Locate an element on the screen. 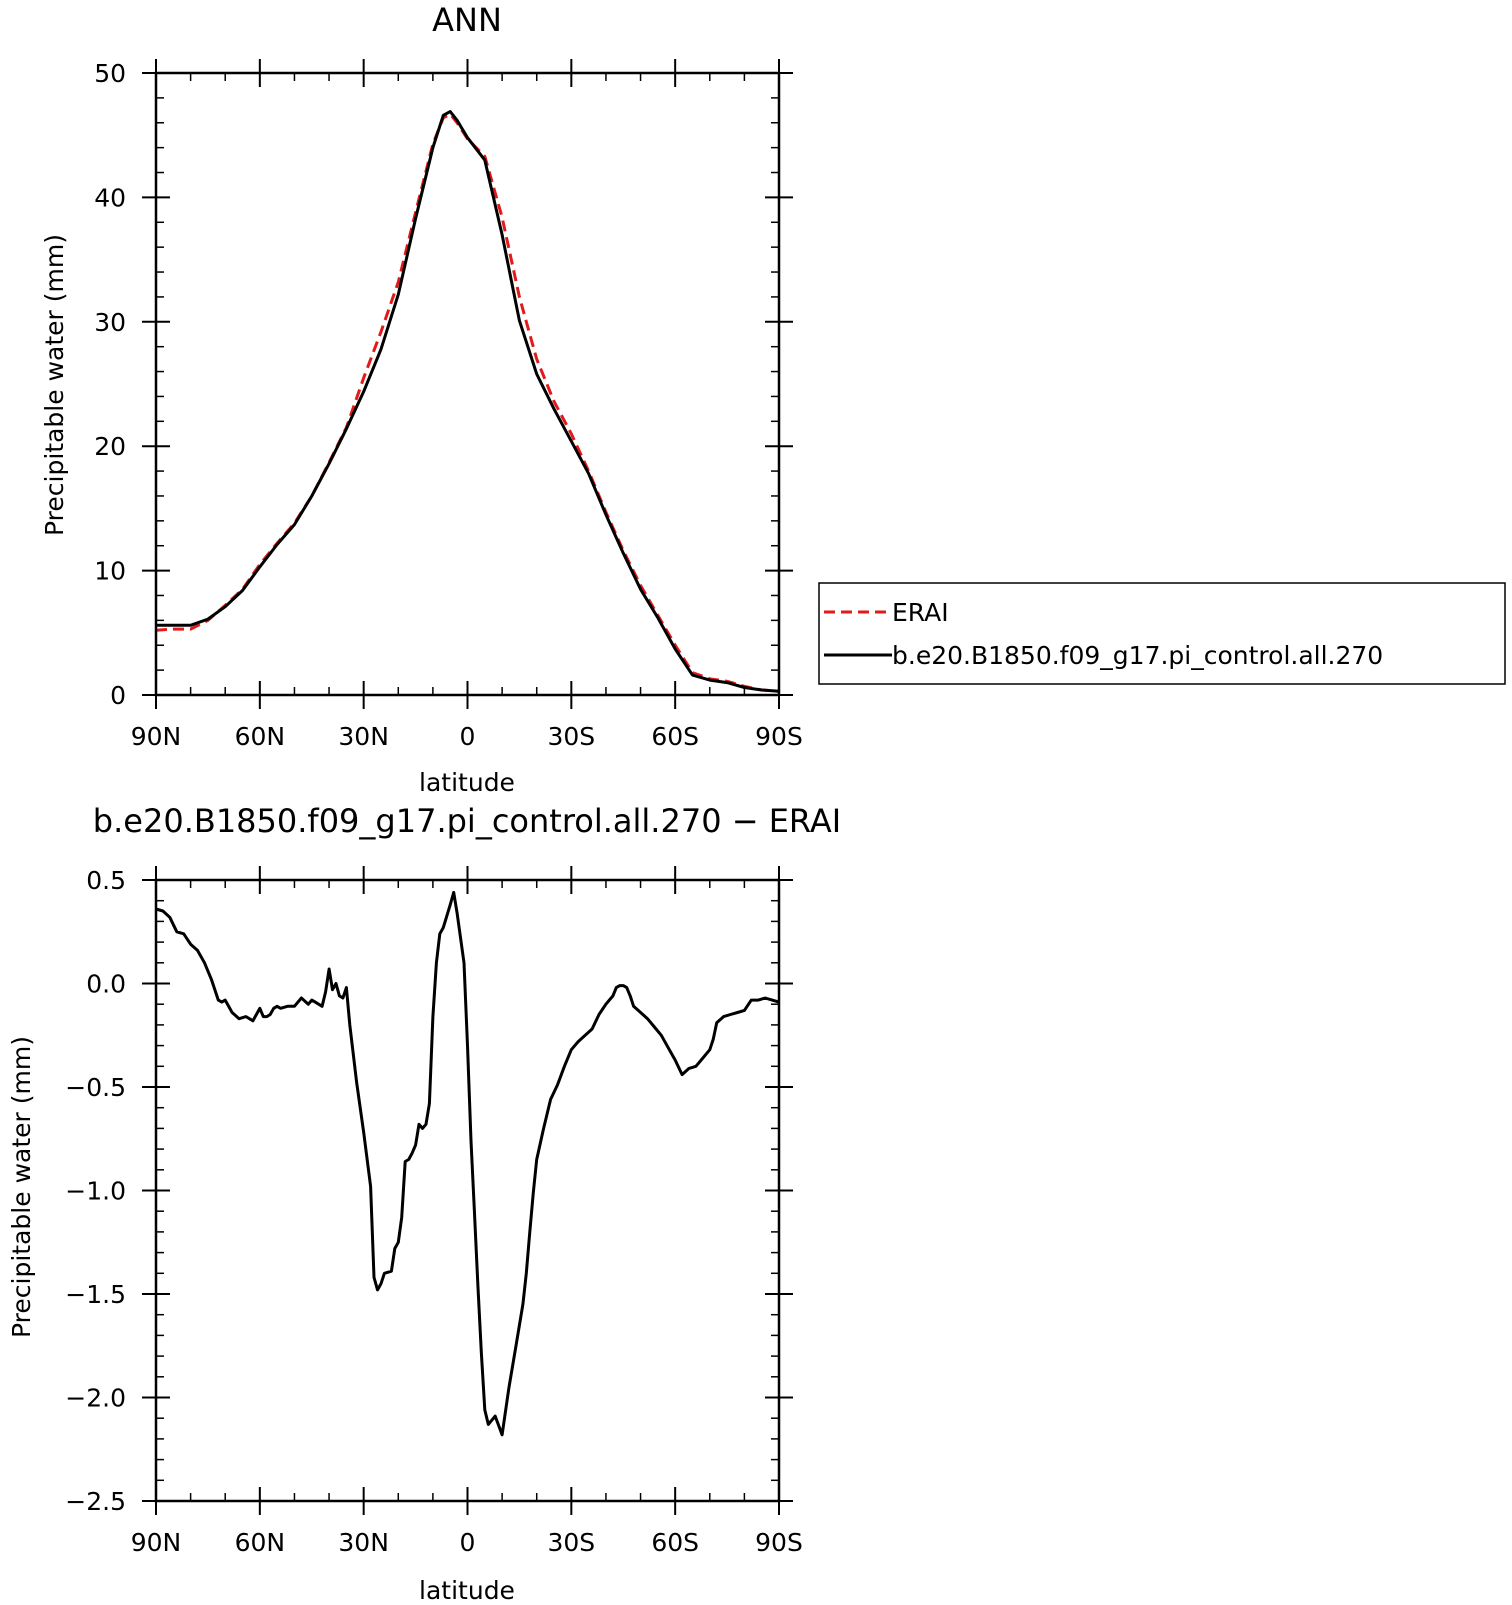 This screenshot has height=1605, width=1512. y-tick-label: 50 is located at coordinates (110, 73).